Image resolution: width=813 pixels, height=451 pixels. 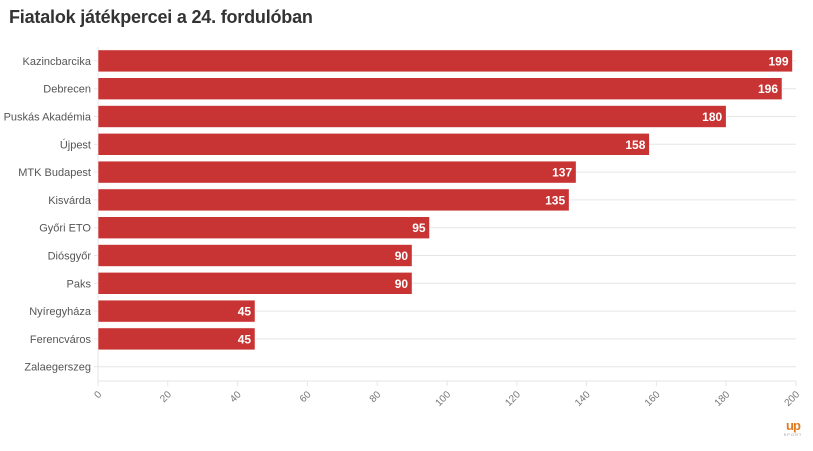 What do you see at coordinates (444, 399) in the screenshot?
I see `x-tick-label: 100` at bounding box center [444, 399].